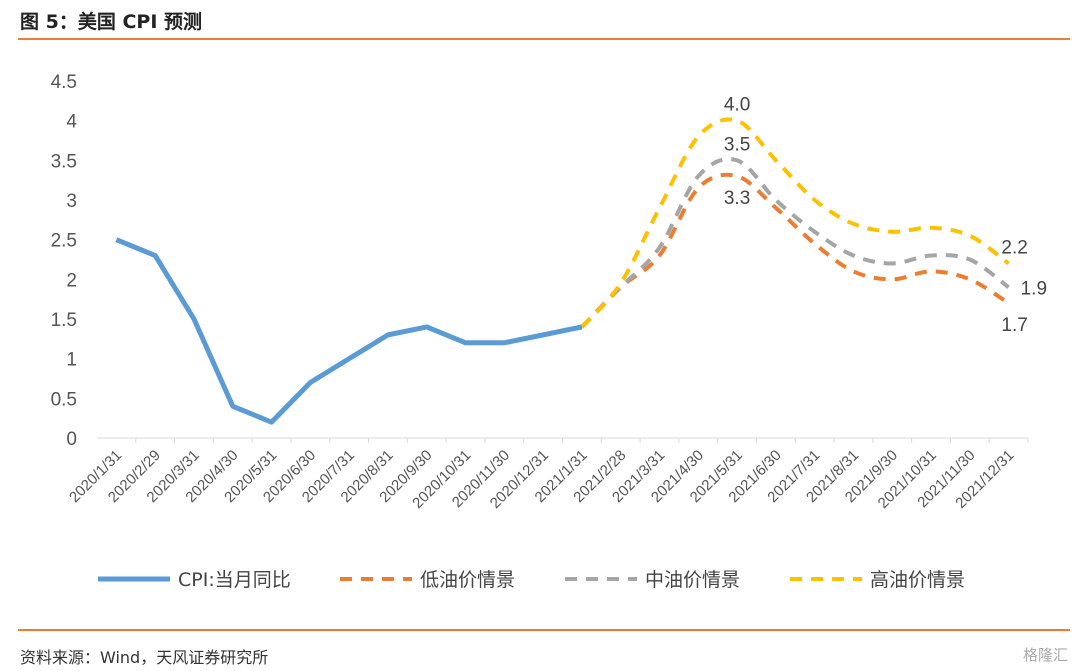 The width and height of the screenshot is (1080, 671). Describe the element at coordinates (1014, 325) in the screenshot. I see `data-label: 1.7` at that location.